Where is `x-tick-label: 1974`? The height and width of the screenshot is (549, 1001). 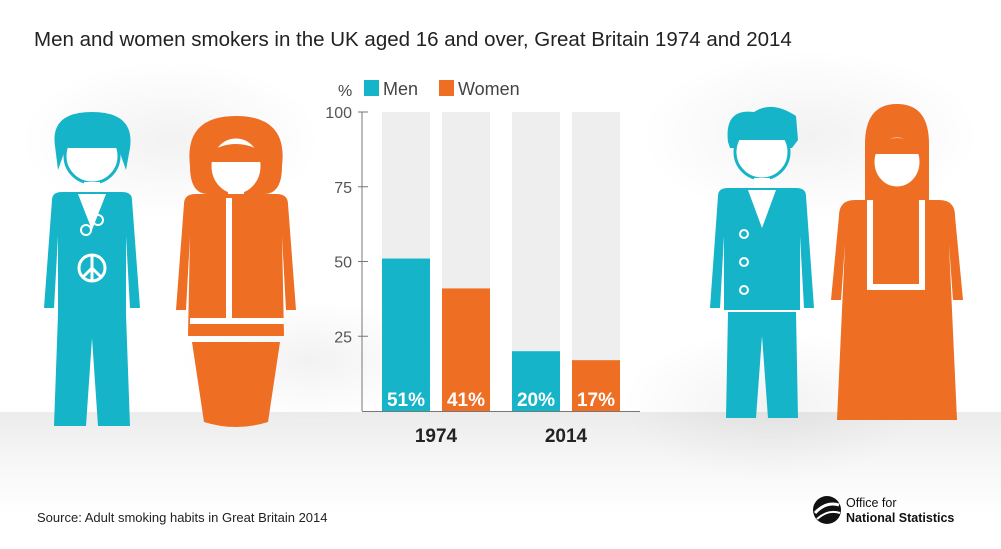 x-tick-label: 1974 is located at coordinates (436, 436).